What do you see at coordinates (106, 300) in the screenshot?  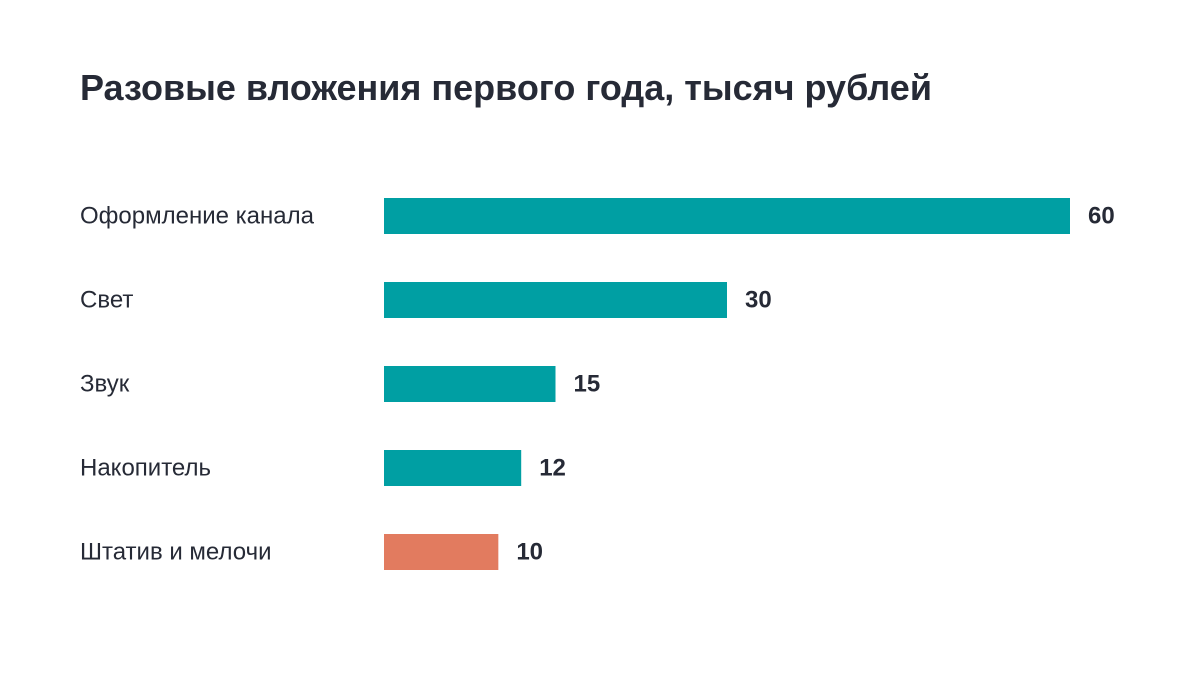 I see `category-label: Свет` at bounding box center [106, 300].